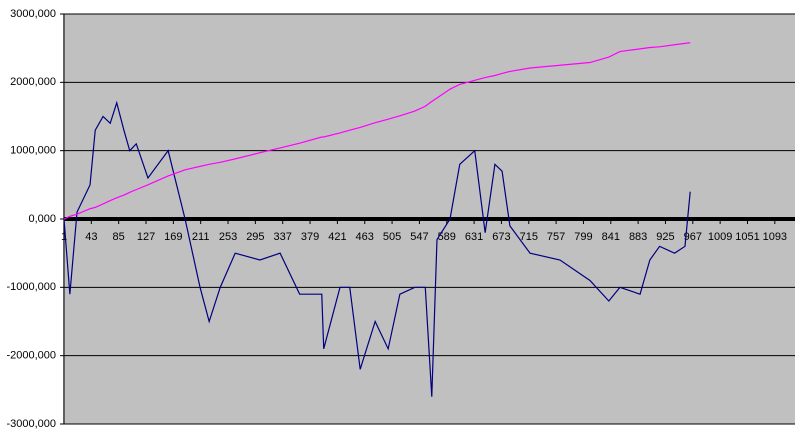 The height and width of the screenshot is (440, 800). Describe the element at coordinates (33, 14) in the screenshot. I see `y-tick-label: 3000,000` at that location.